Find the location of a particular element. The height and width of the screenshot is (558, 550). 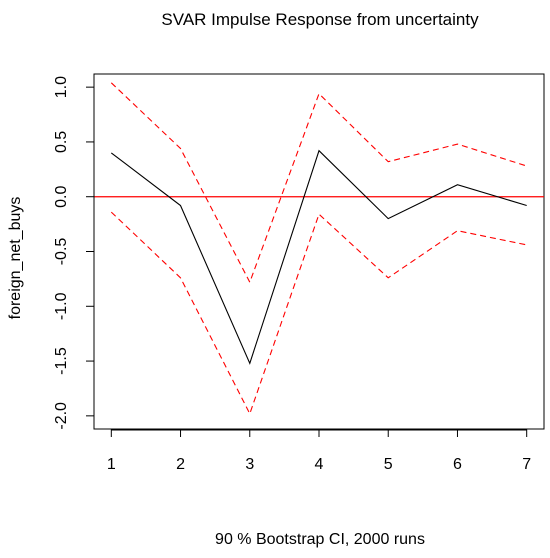

x-axis: 1 2 3 4 5 6 7 is located at coordinates (319, 451).